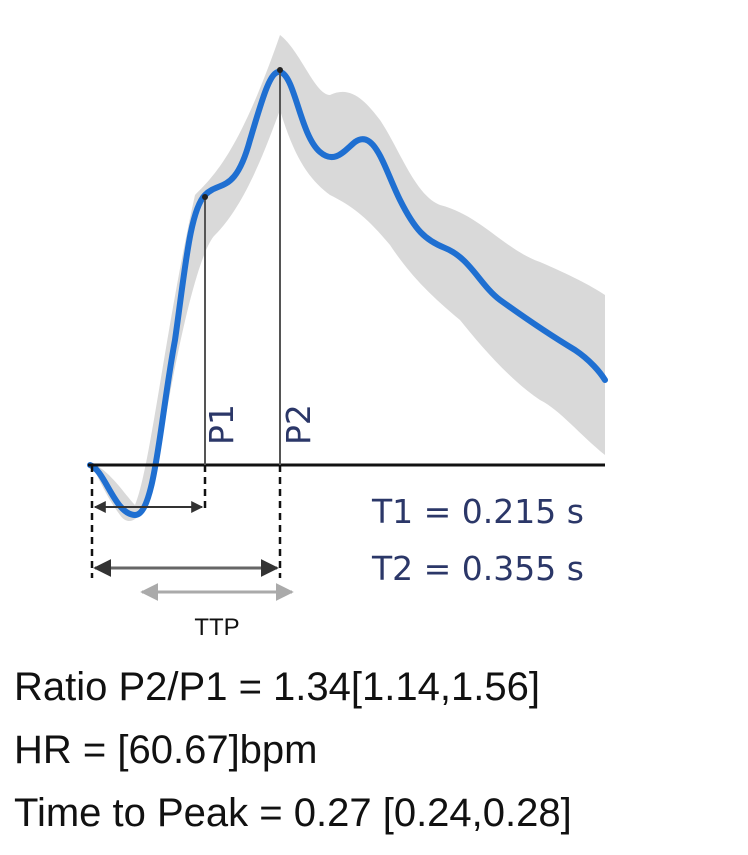 The image size is (748, 855). I want to click on ttp-result: Time to Peak = 0.27 [0.24,0.28], so click(293, 813).